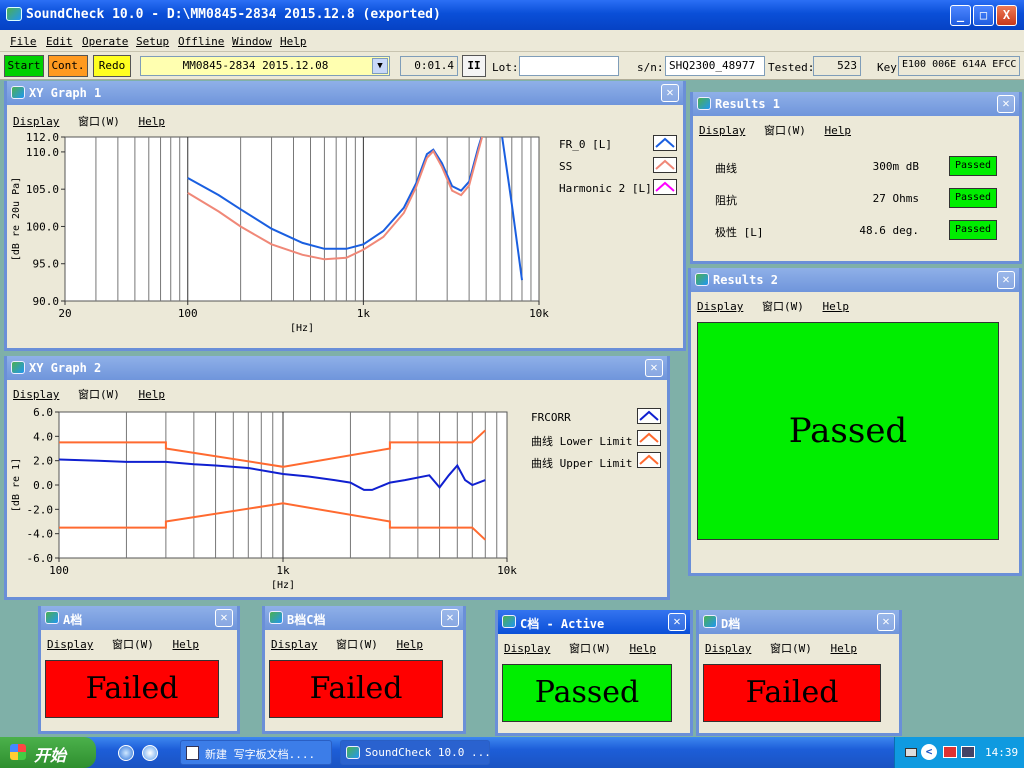 This screenshot has width=1024, height=768. What do you see at coordinates (665, 143) in the screenshot?
I see `legend-fr0-swatch` at bounding box center [665, 143].